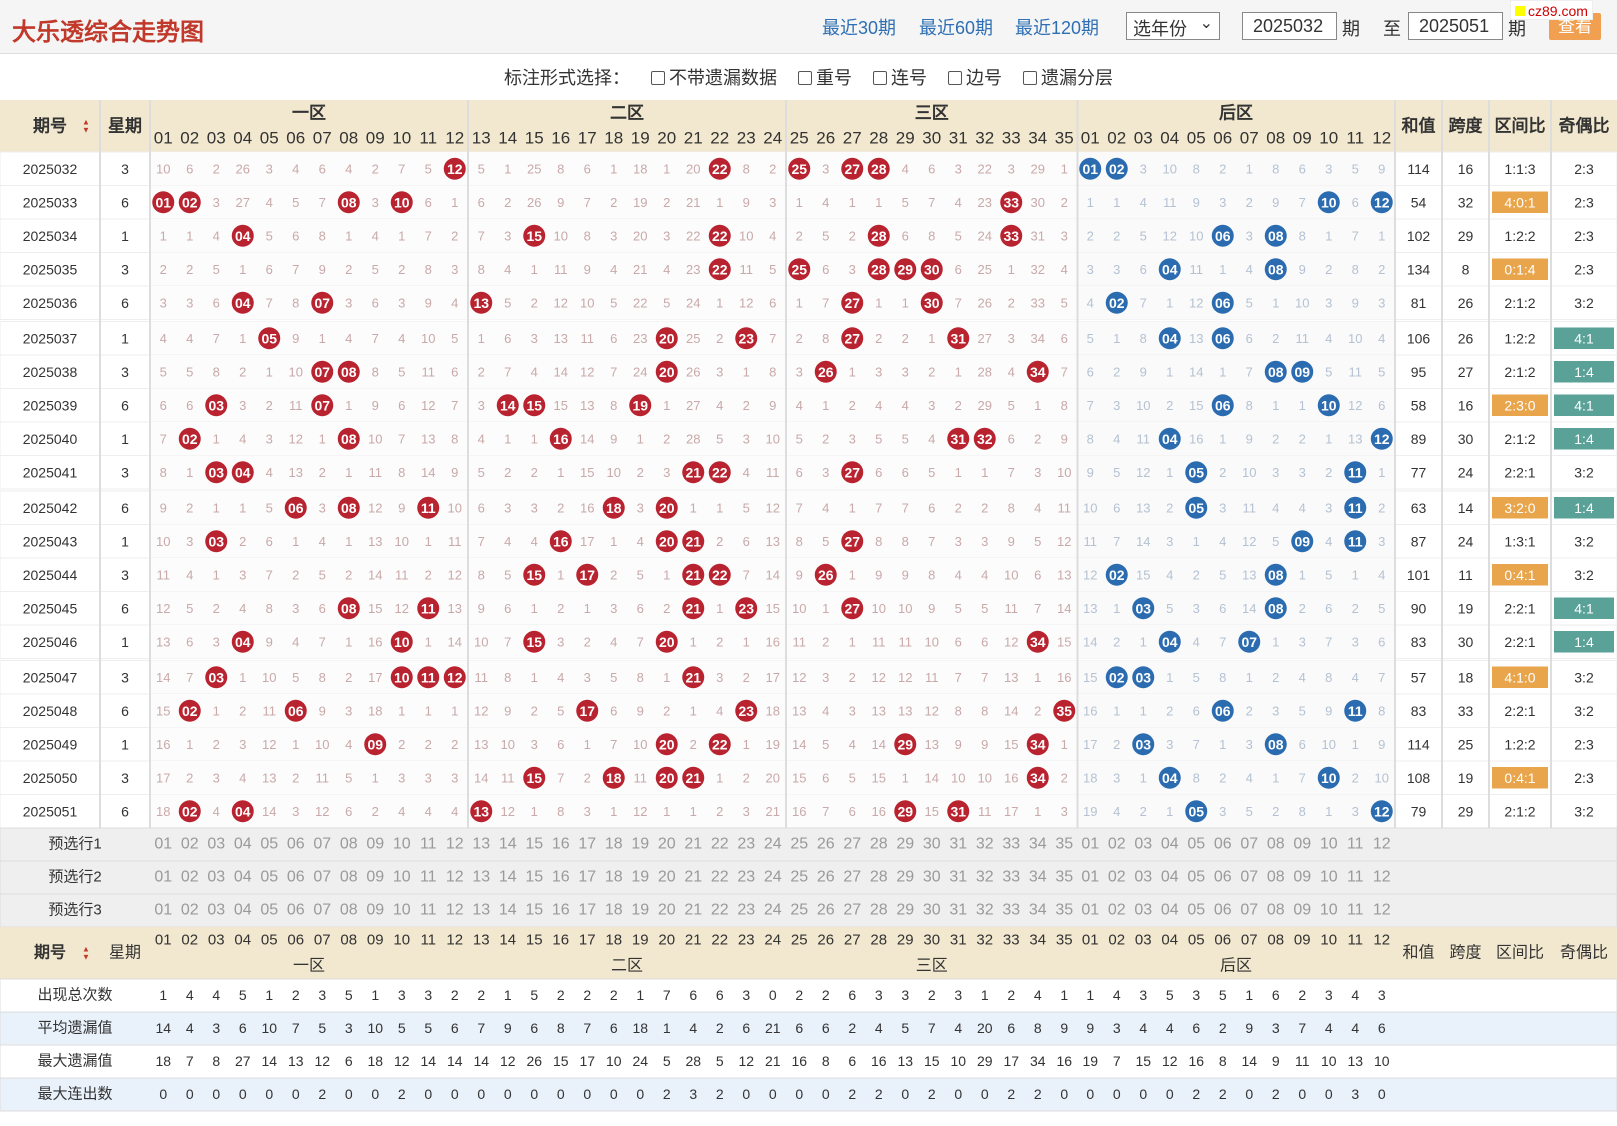 This screenshot has height=1126, width=1617. Describe the element at coordinates (900, 78) in the screenshot. I see `option-consecutive: 连号` at that location.